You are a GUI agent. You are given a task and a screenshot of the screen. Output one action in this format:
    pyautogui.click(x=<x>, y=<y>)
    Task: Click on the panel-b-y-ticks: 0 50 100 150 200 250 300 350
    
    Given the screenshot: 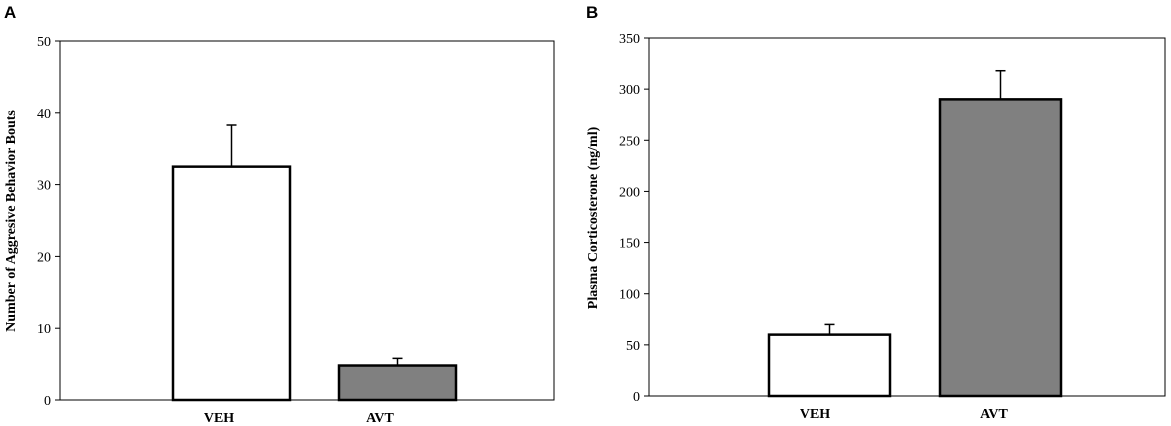 What is the action you would take?
    pyautogui.click(x=634, y=218)
    